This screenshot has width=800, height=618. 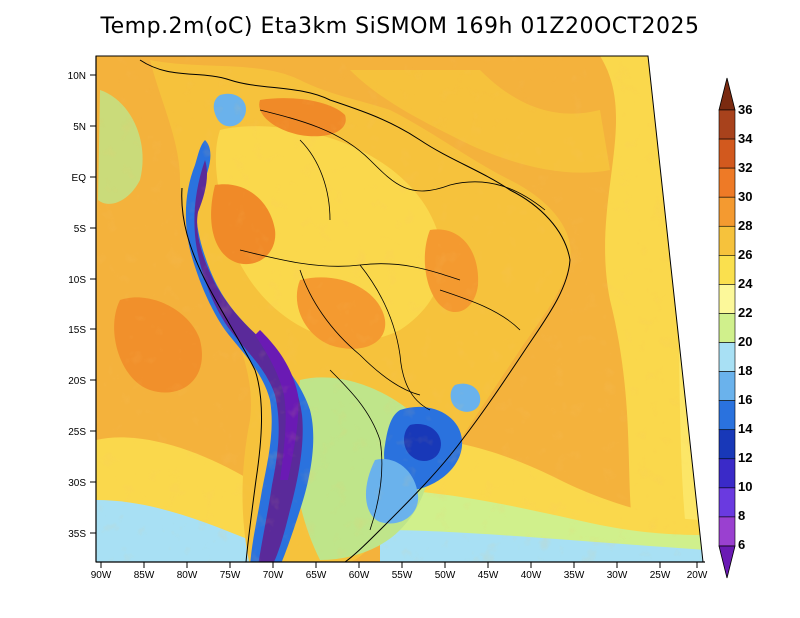 What do you see at coordinates (727, 94) in the screenshot?
I see `colorbar-top-arrow` at bounding box center [727, 94].